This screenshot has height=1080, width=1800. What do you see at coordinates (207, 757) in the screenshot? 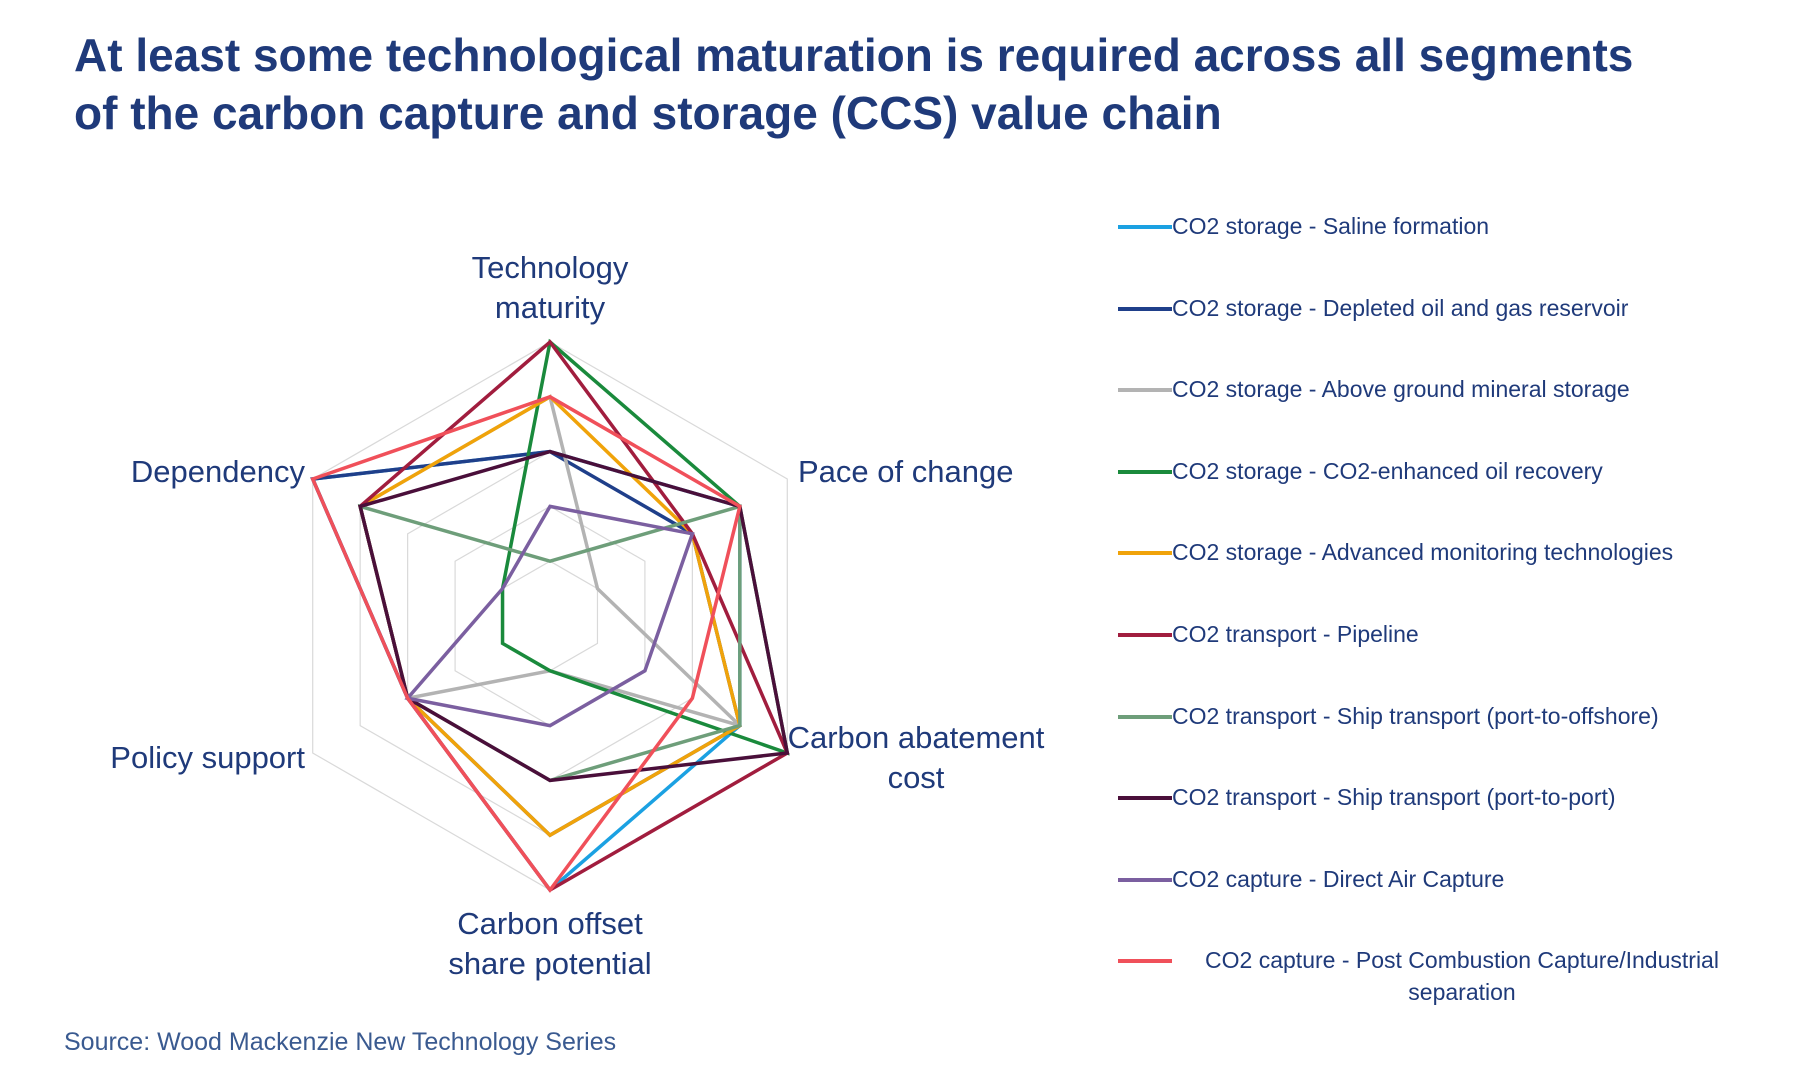
I see `axis-label: Policy support` at bounding box center [207, 757].